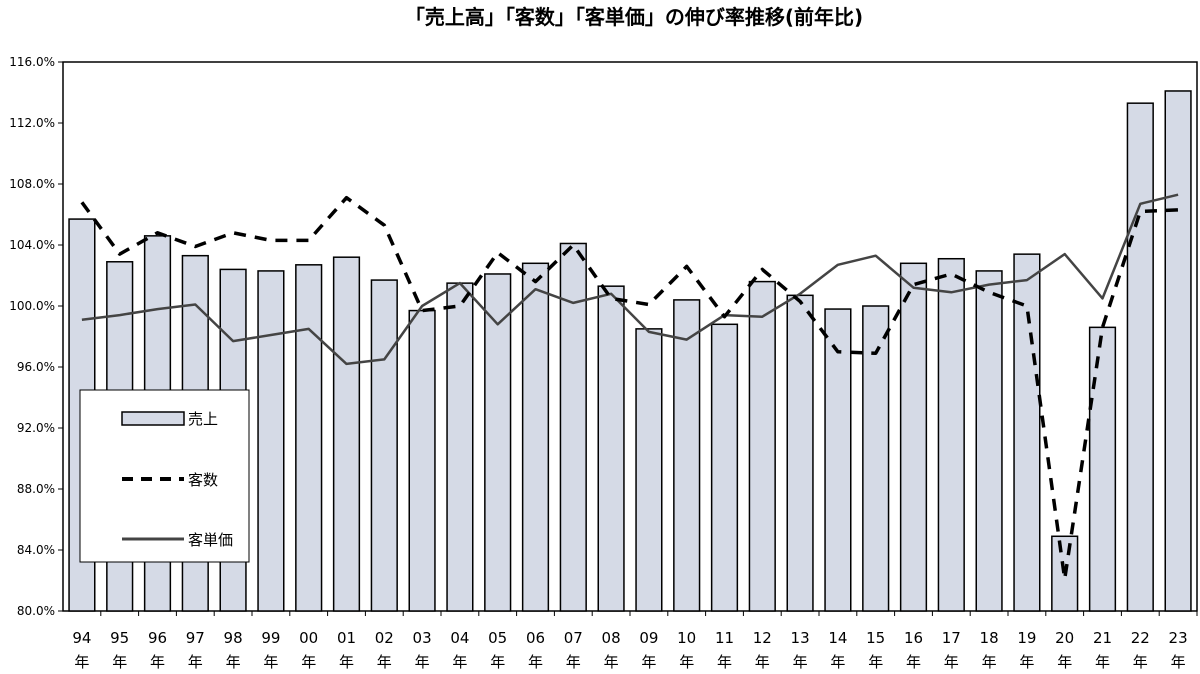 The width and height of the screenshot is (1200, 674). I want to click on legend-label-unit-price: 客単価, so click(210, 540).